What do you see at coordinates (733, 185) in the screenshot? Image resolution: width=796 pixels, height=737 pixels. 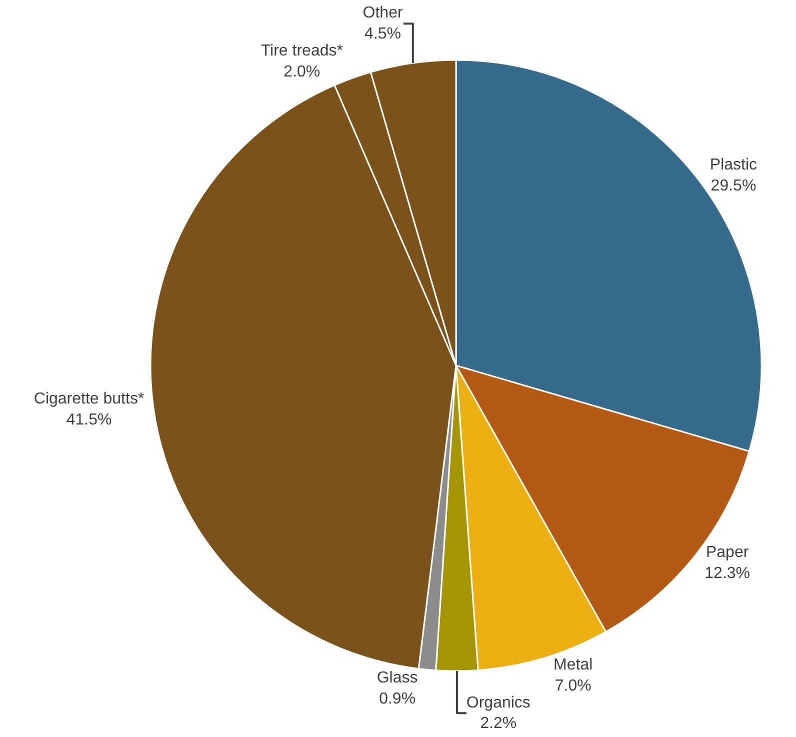 I see `data-label: 29.5%` at bounding box center [733, 185].